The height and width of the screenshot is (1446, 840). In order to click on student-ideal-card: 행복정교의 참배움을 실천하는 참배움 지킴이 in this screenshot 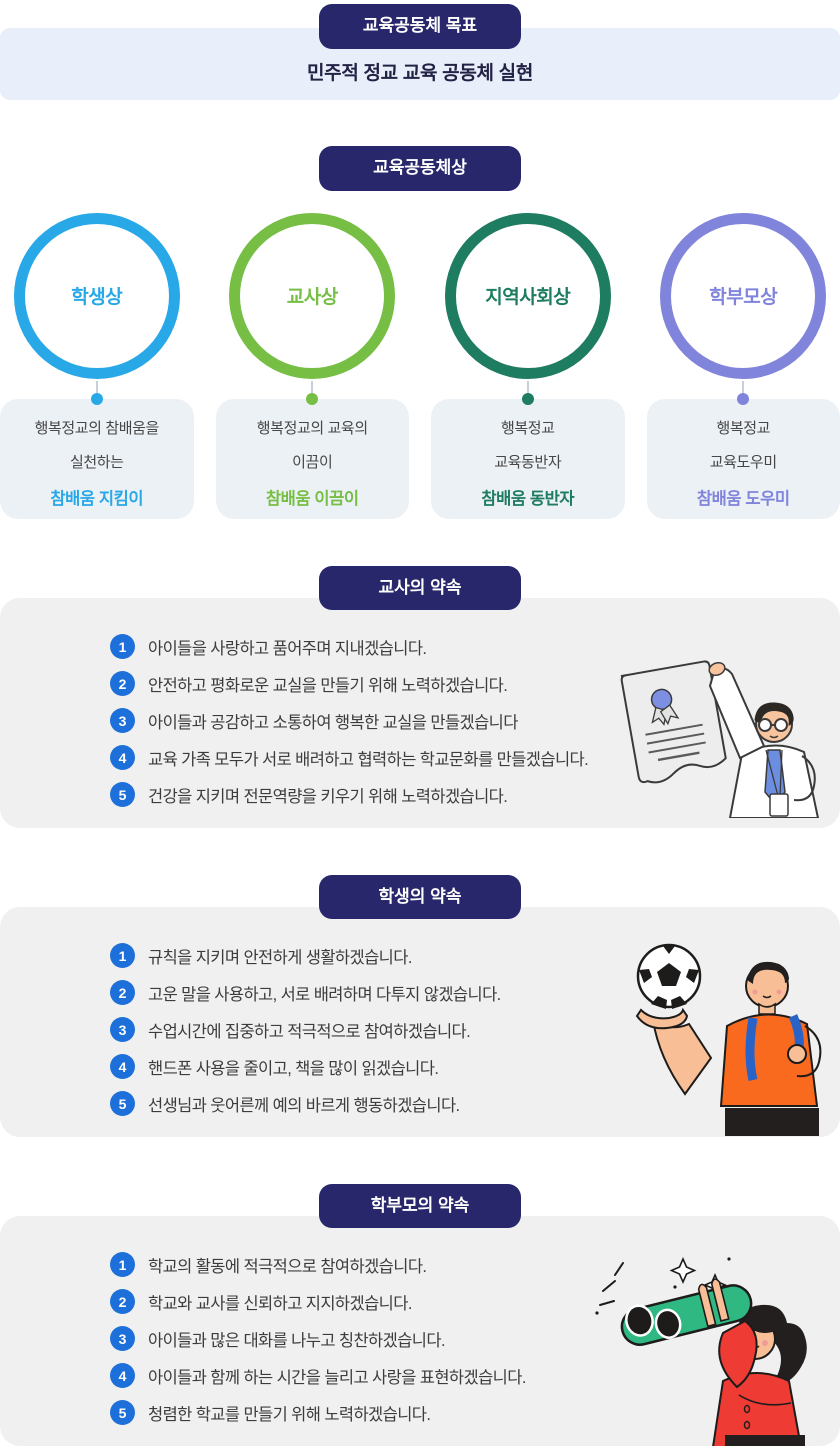, I will do `click(97, 459)`.